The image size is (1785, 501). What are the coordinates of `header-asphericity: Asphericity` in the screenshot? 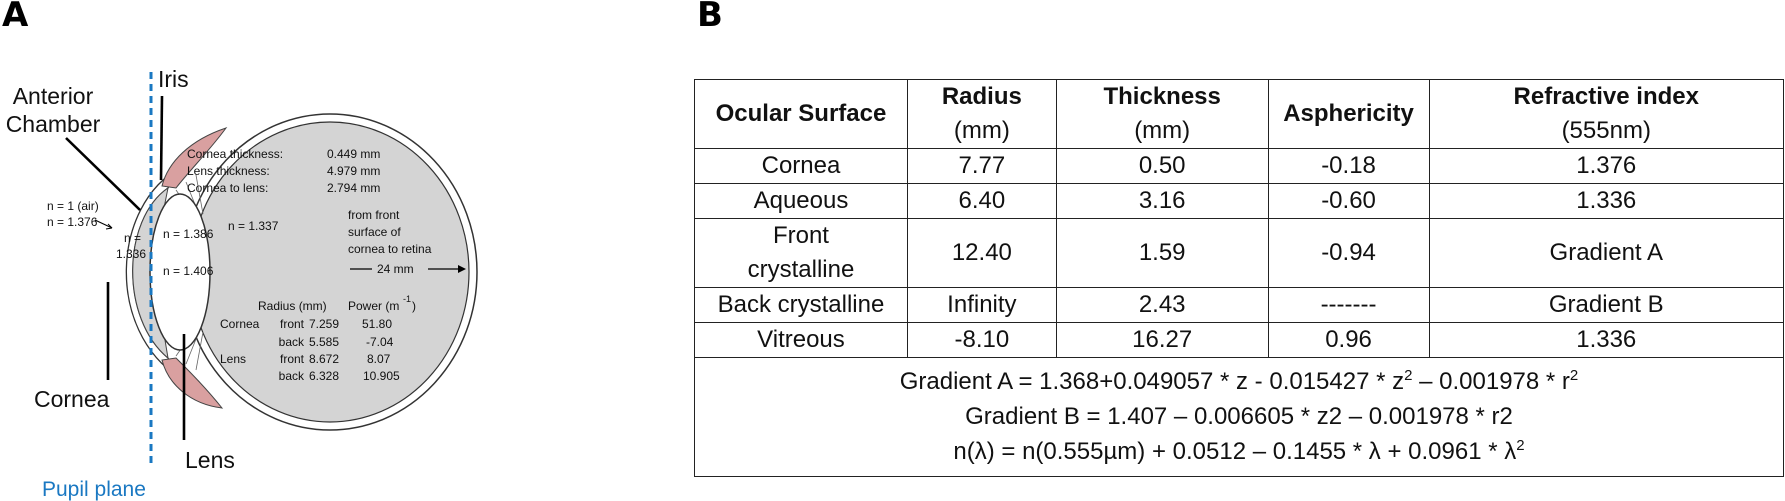 It's located at (1348, 114).